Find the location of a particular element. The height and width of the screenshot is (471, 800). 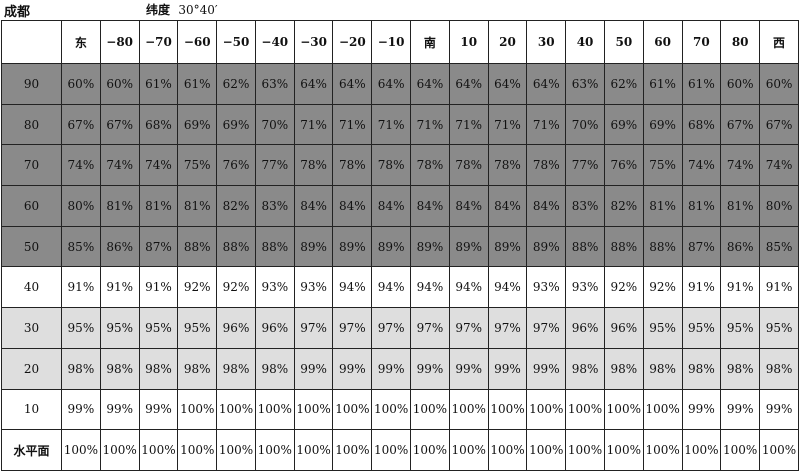

column-header: 60 is located at coordinates (662, 42).